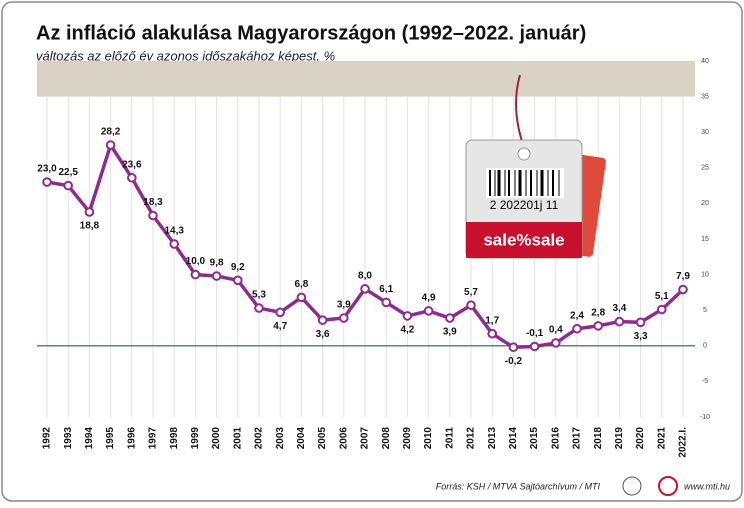  What do you see at coordinates (683, 276) in the screenshot?
I see `data-label: 7,9` at bounding box center [683, 276].